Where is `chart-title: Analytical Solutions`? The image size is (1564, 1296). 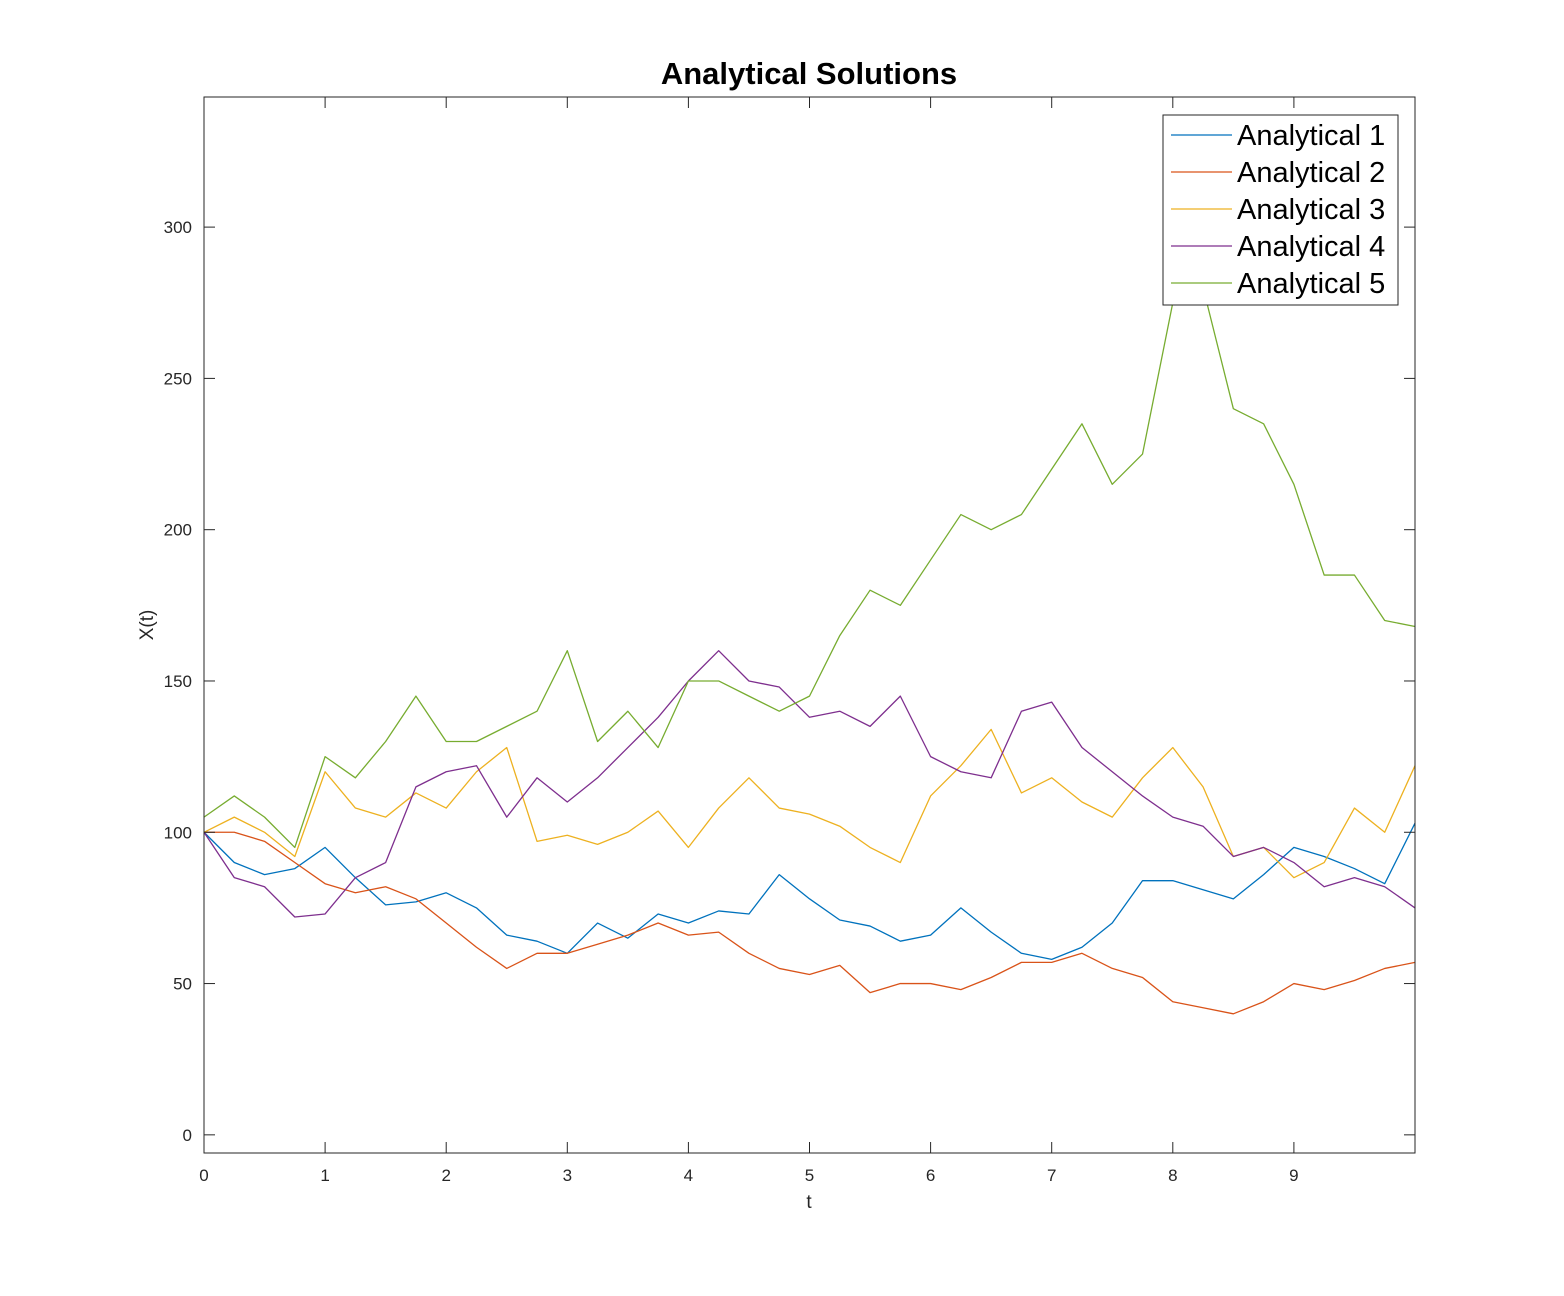
chart-title: Analytical Solutions is located at coordinates (809, 73).